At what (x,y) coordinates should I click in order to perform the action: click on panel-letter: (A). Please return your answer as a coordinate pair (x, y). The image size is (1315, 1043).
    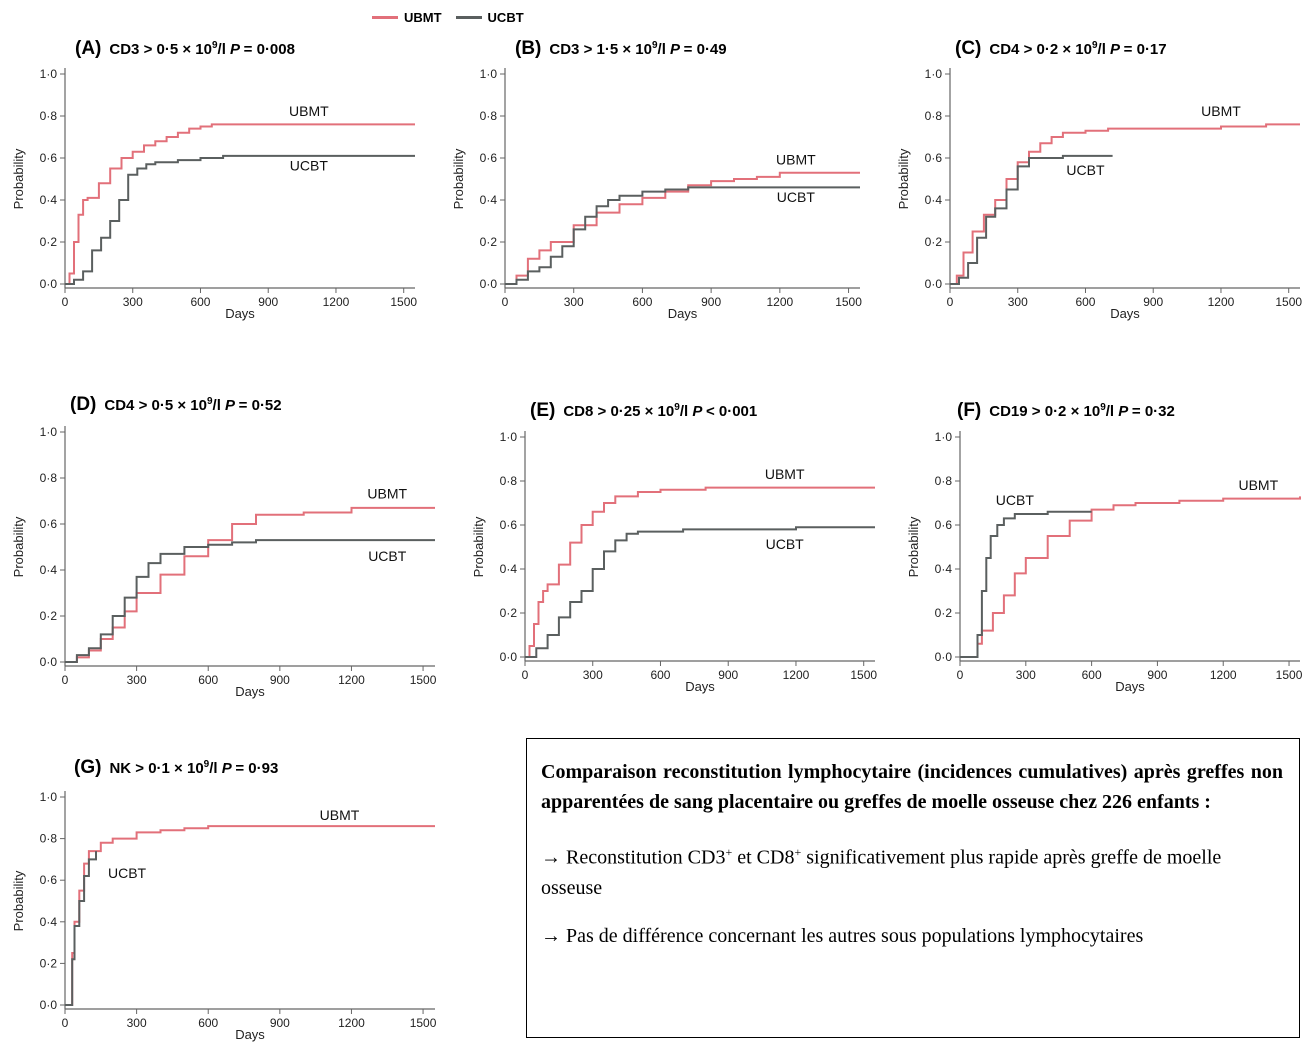
    Looking at the image, I should click on (88, 48).